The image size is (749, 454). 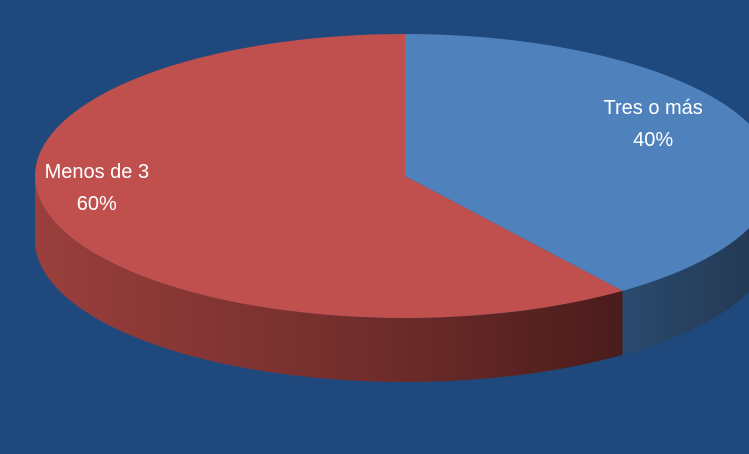 I want to click on data-label-category-menos-de-3: Menos de 3, so click(x=97, y=172).